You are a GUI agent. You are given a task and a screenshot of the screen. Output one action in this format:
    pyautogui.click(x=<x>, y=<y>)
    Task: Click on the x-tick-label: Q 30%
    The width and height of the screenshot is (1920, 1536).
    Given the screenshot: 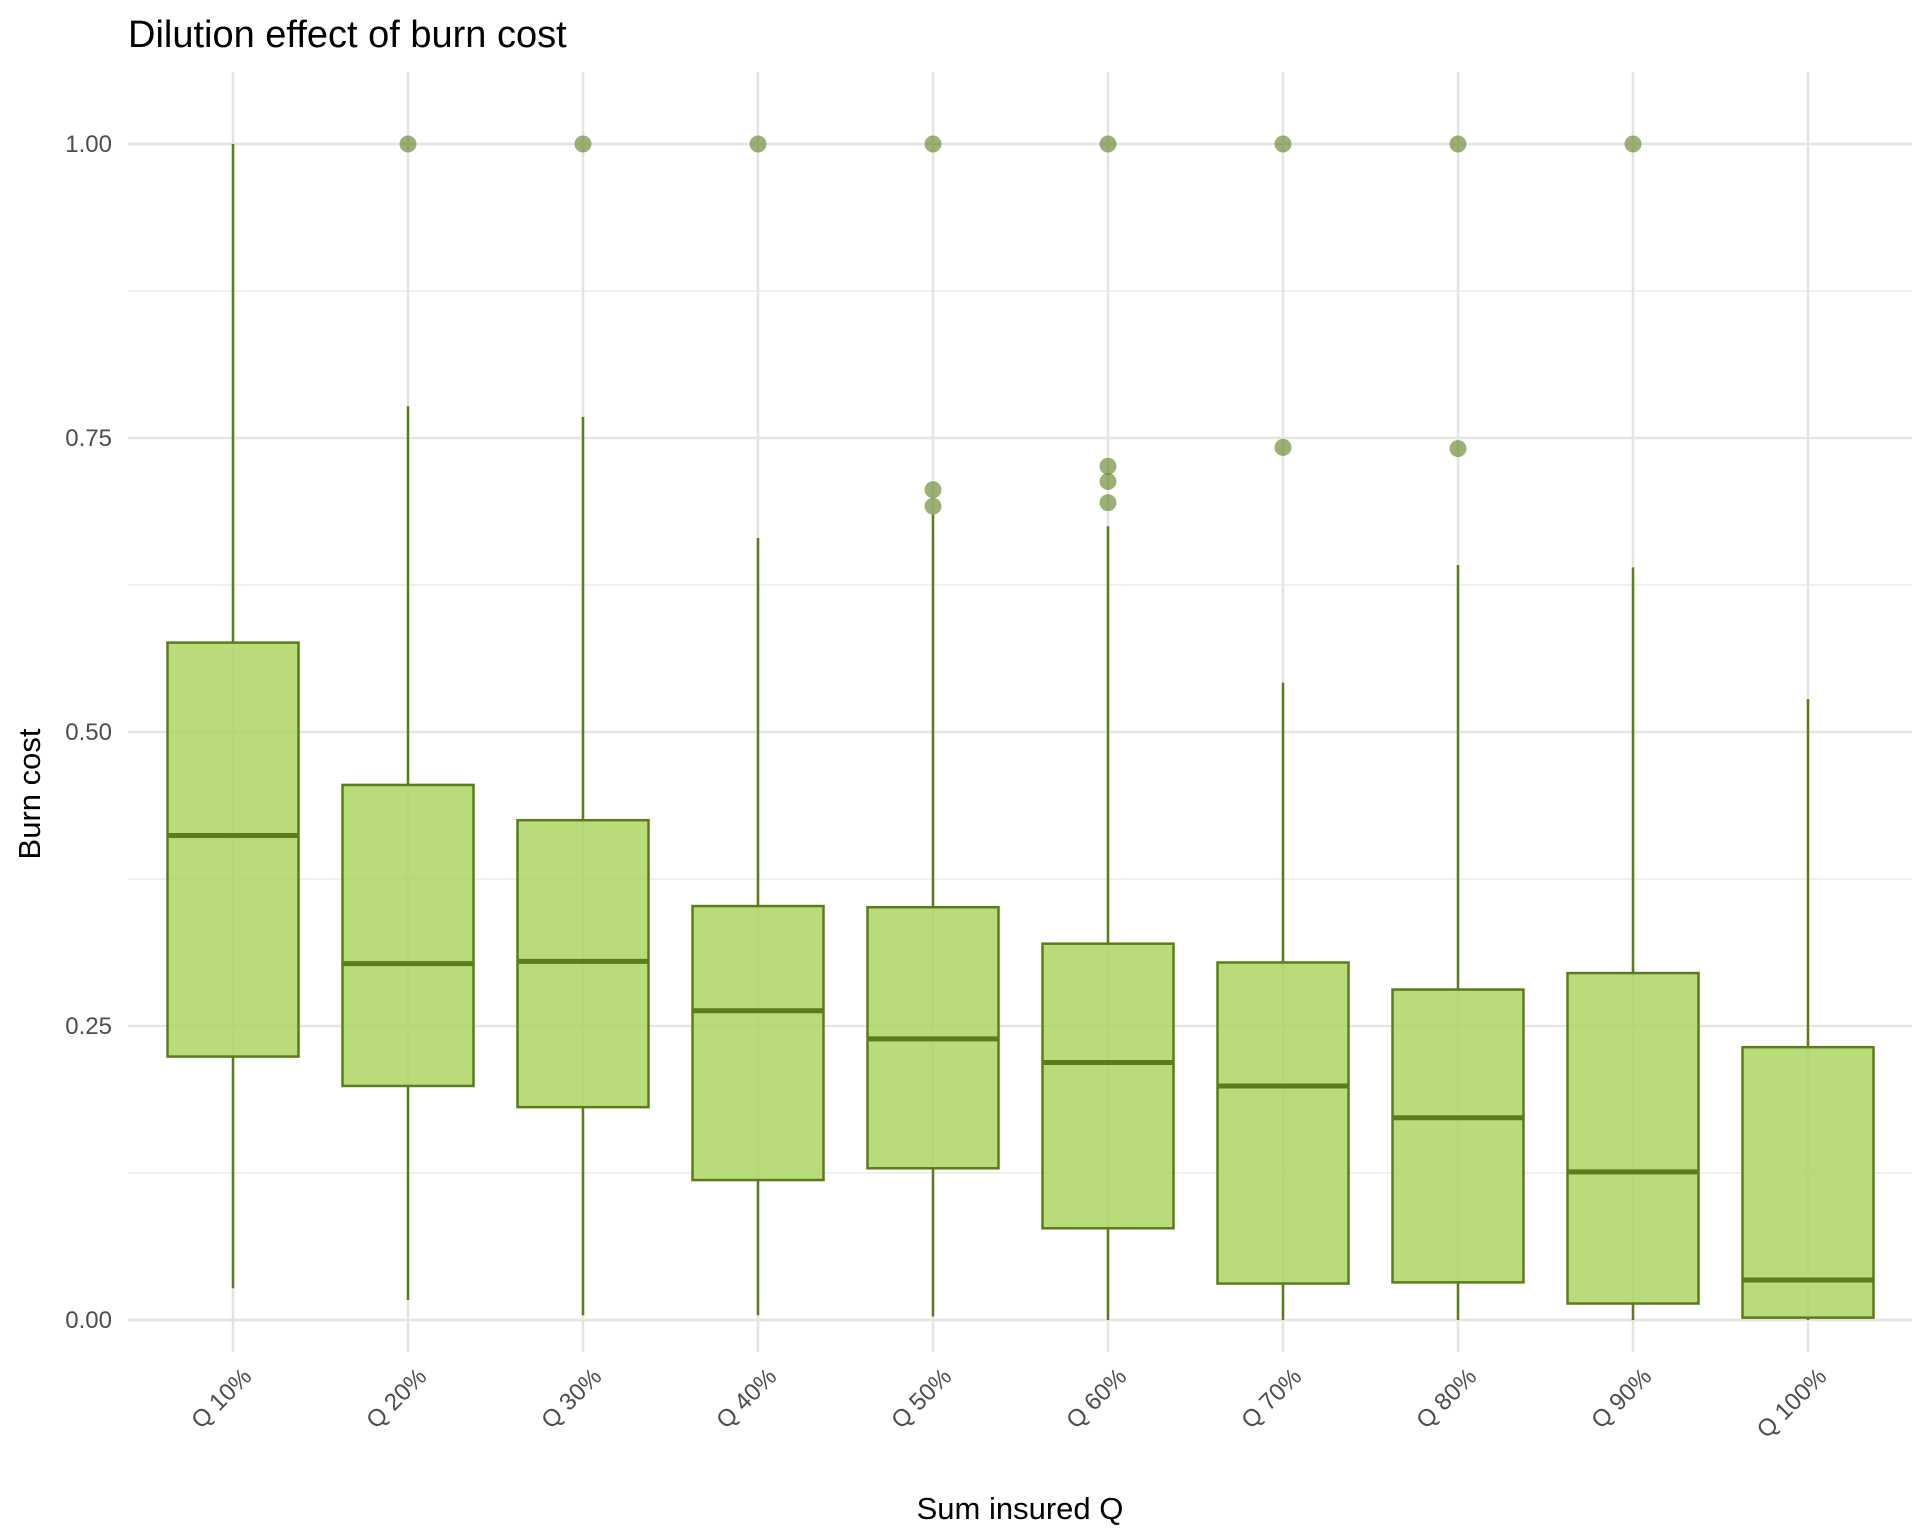 What is the action you would take?
    pyautogui.click(x=571, y=1398)
    